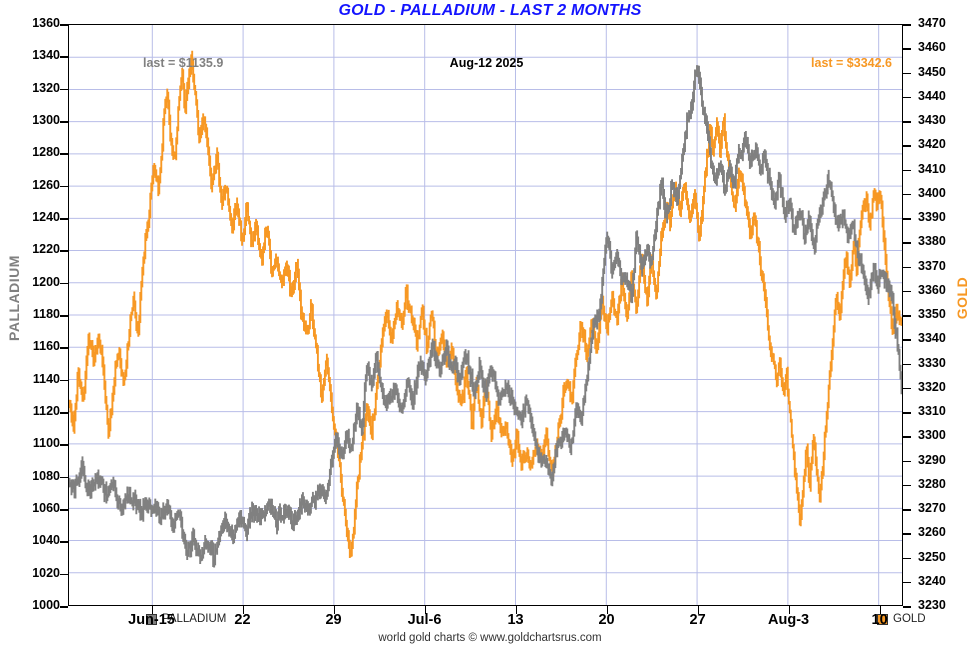  What do you see at coordinates (46, 411) in the screenshot?
I see `y-axis-left-tick-label: 1120` at bounding box center [46, 411].